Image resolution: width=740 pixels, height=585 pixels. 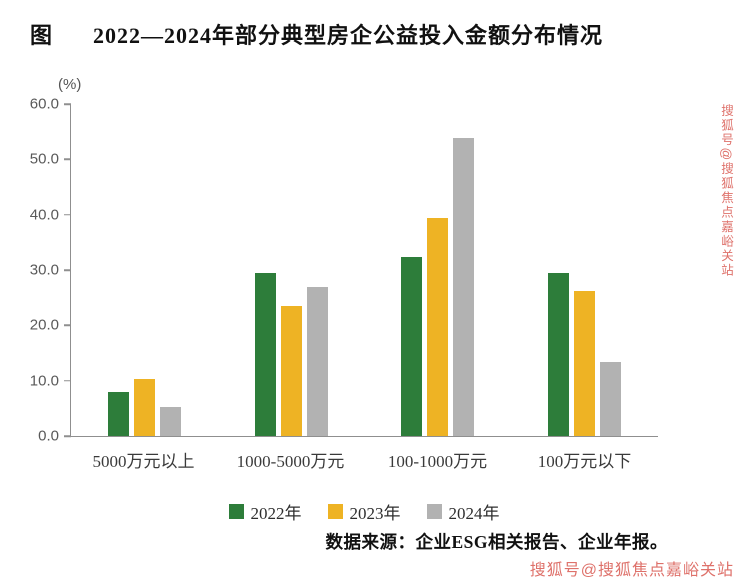 I want to click on x-axis-label-0: 5000万元以上, so click(x=143, y=461).